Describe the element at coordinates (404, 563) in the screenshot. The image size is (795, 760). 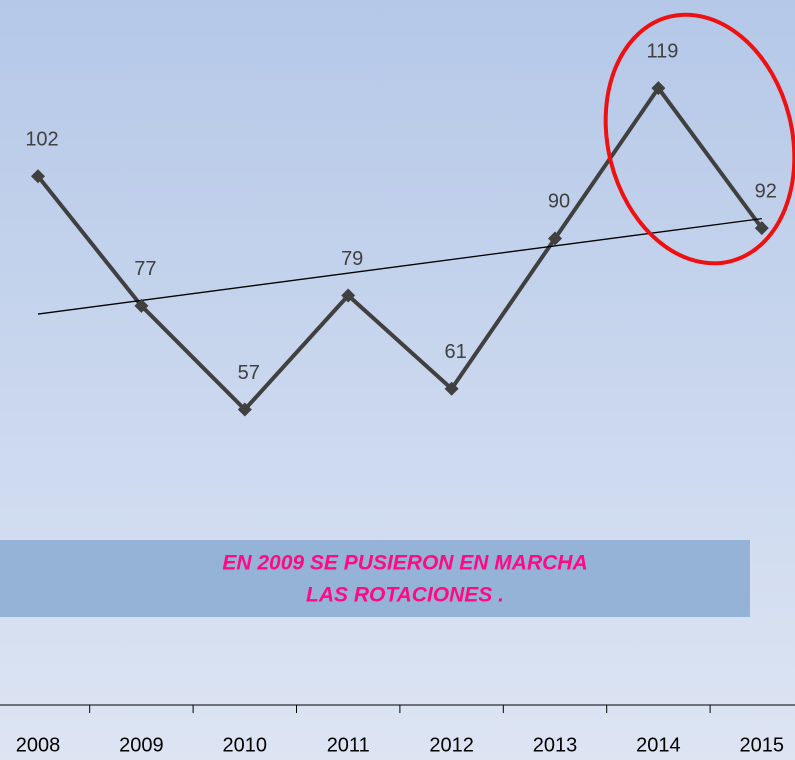
I see `annotation-line: EN 2009 SE PUSIERON EN MARCHA` at that location.